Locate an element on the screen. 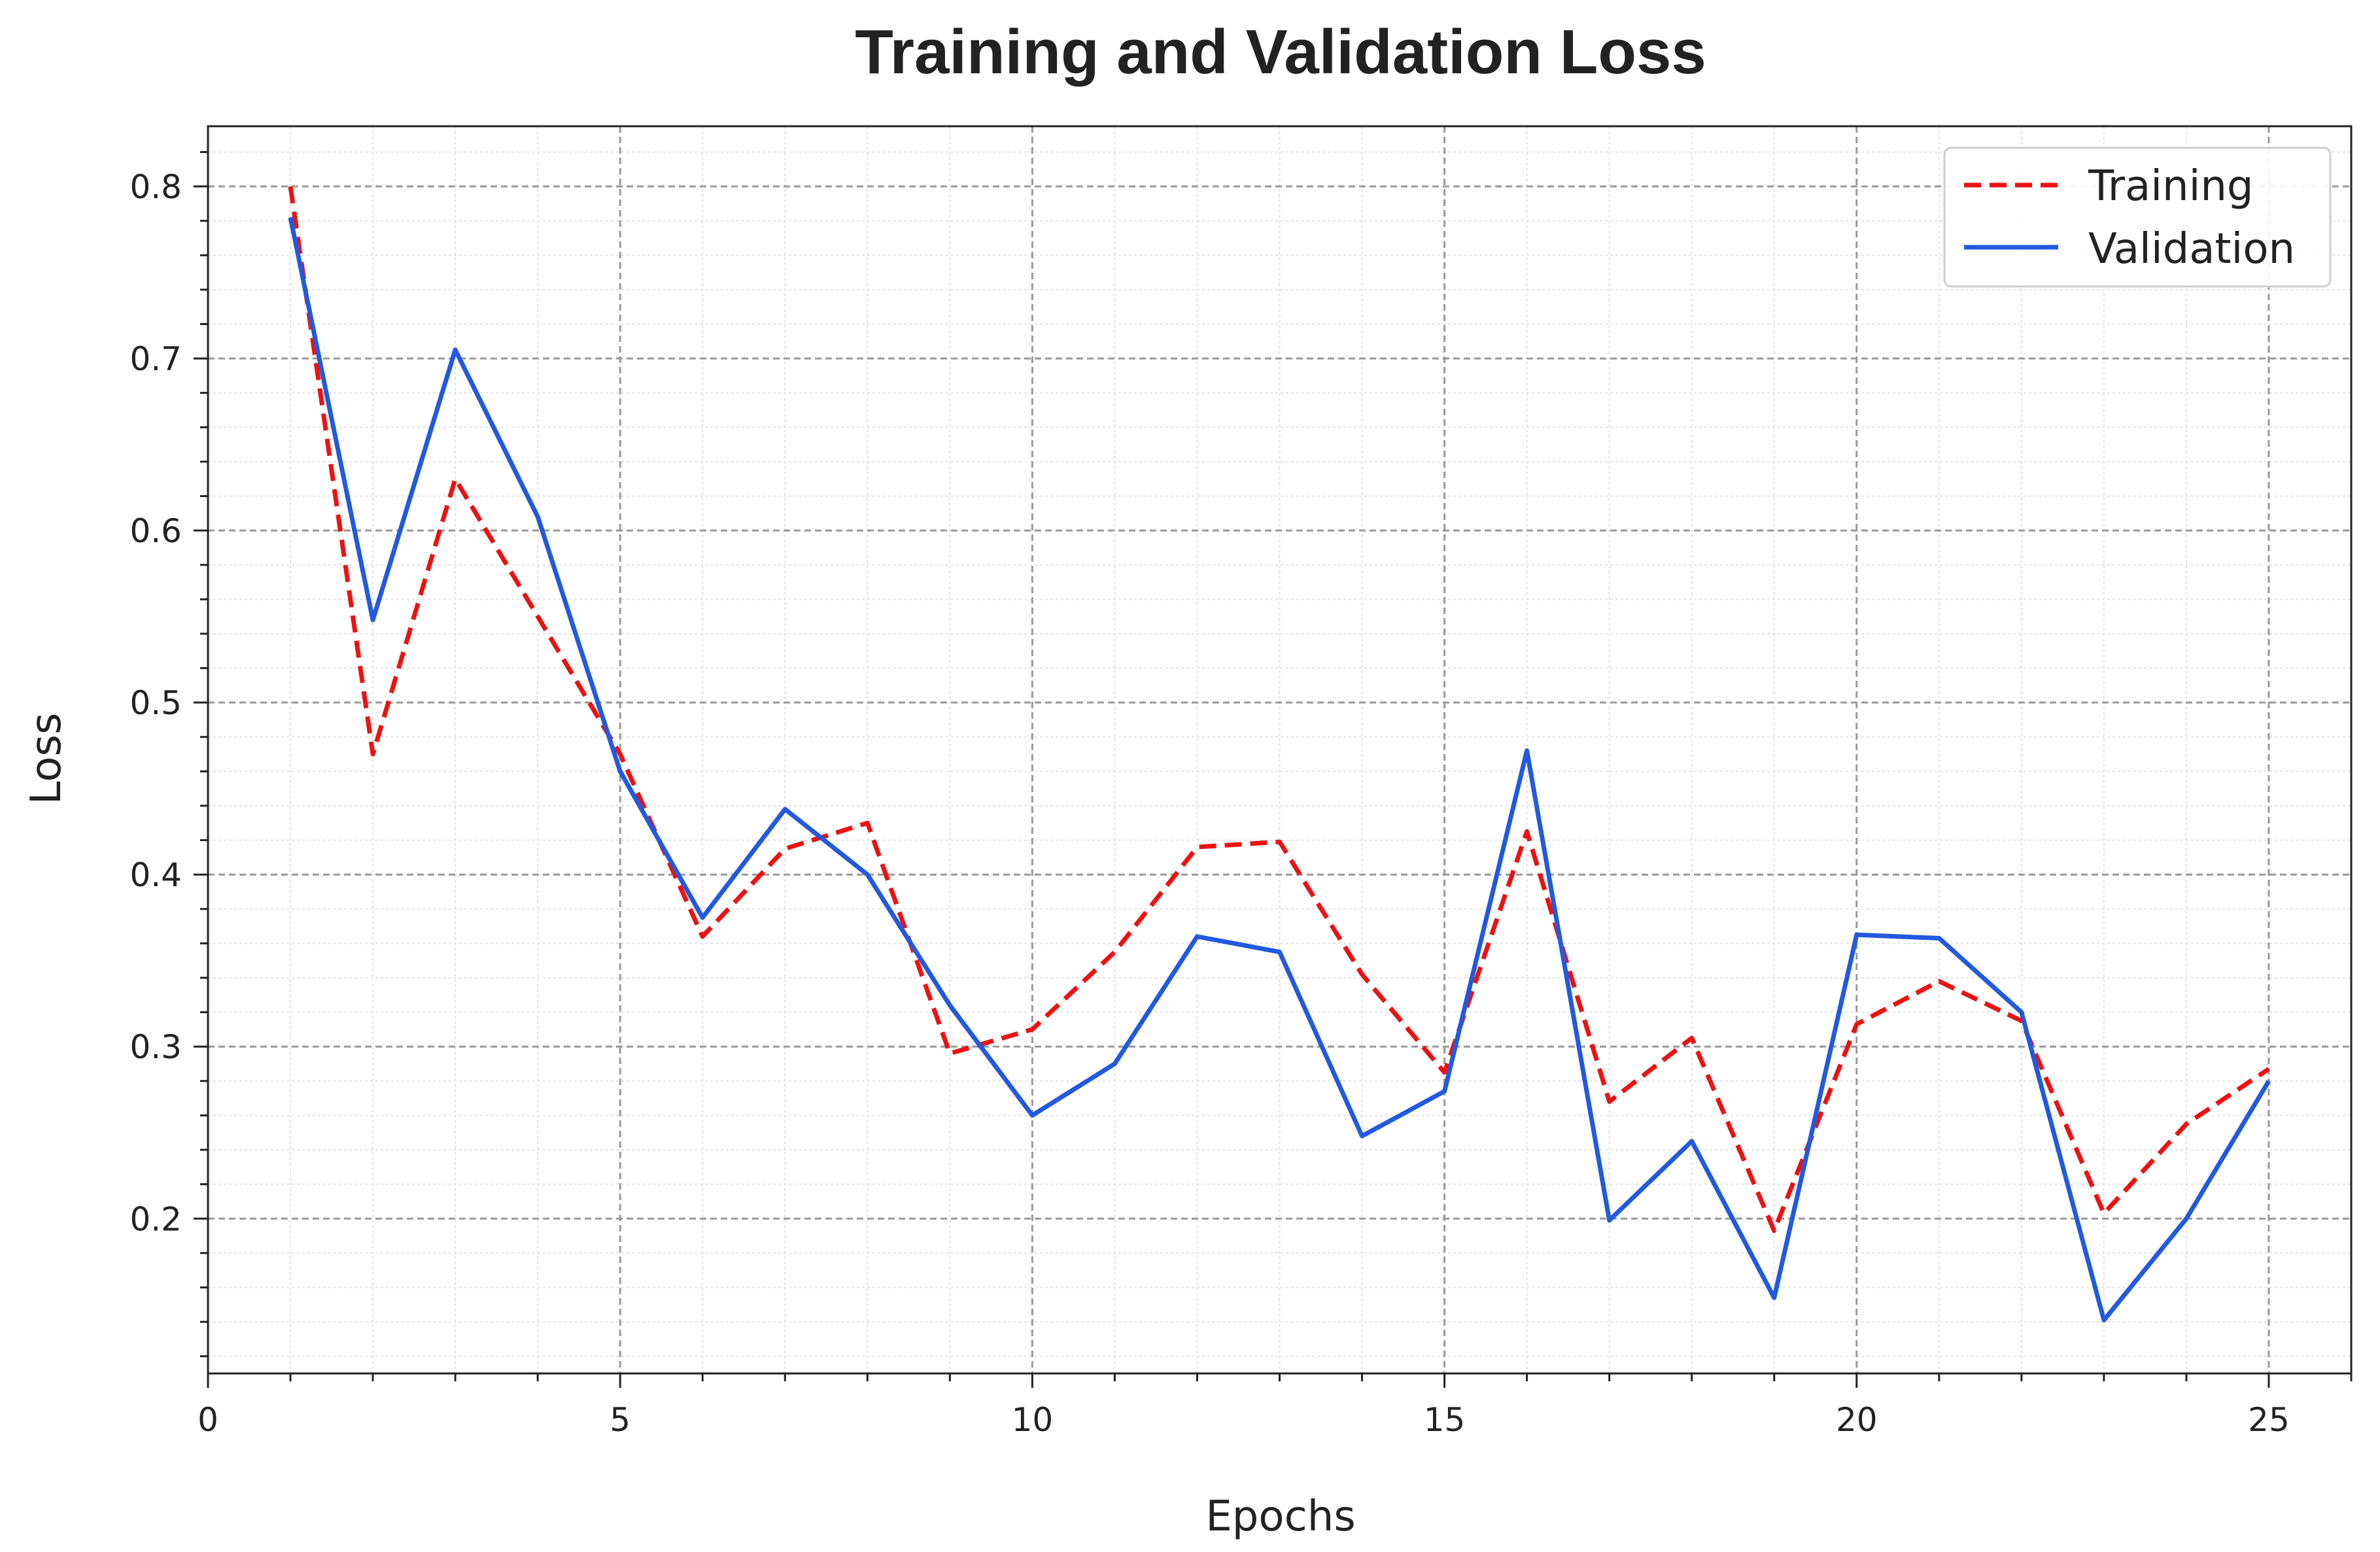 Image resolution: width=2380 pixels, height=1552 pixels. x-tick-label: 5 is located at coordinates (620, 1420).